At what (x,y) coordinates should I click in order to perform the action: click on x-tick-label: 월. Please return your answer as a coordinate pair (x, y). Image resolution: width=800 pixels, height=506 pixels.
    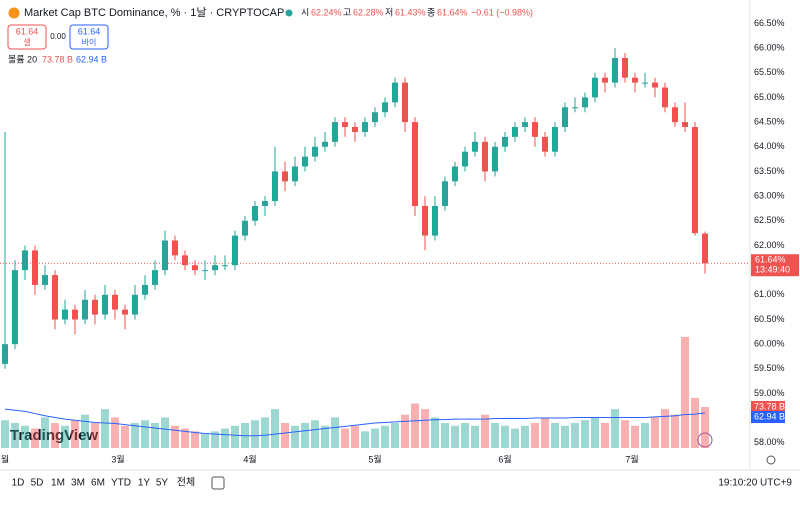
    Looking at the image, I should click on (5, 458).